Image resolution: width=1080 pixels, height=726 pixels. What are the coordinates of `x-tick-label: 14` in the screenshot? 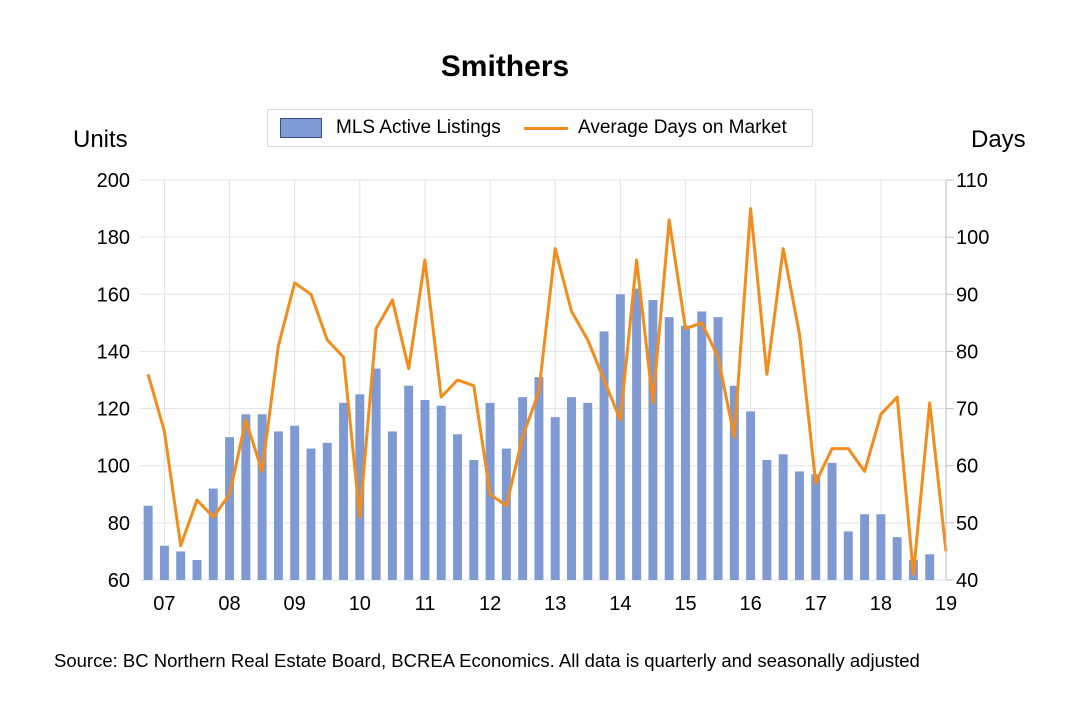 It's located at (620, 604).